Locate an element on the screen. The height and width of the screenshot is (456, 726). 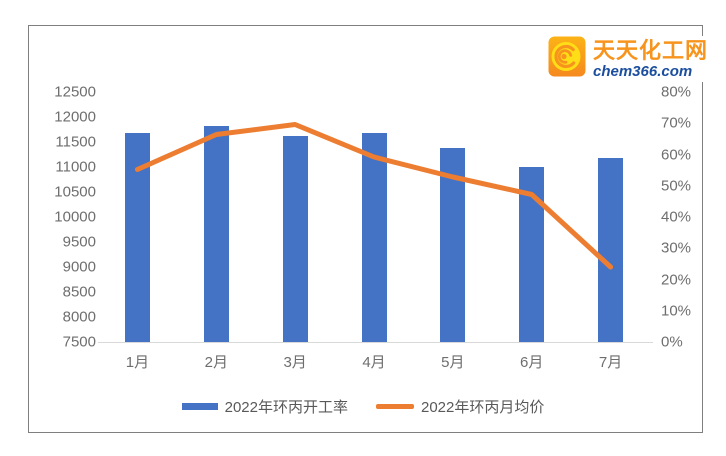
left-axis-tick-label: 9000 is located at coordinates (79, 267).